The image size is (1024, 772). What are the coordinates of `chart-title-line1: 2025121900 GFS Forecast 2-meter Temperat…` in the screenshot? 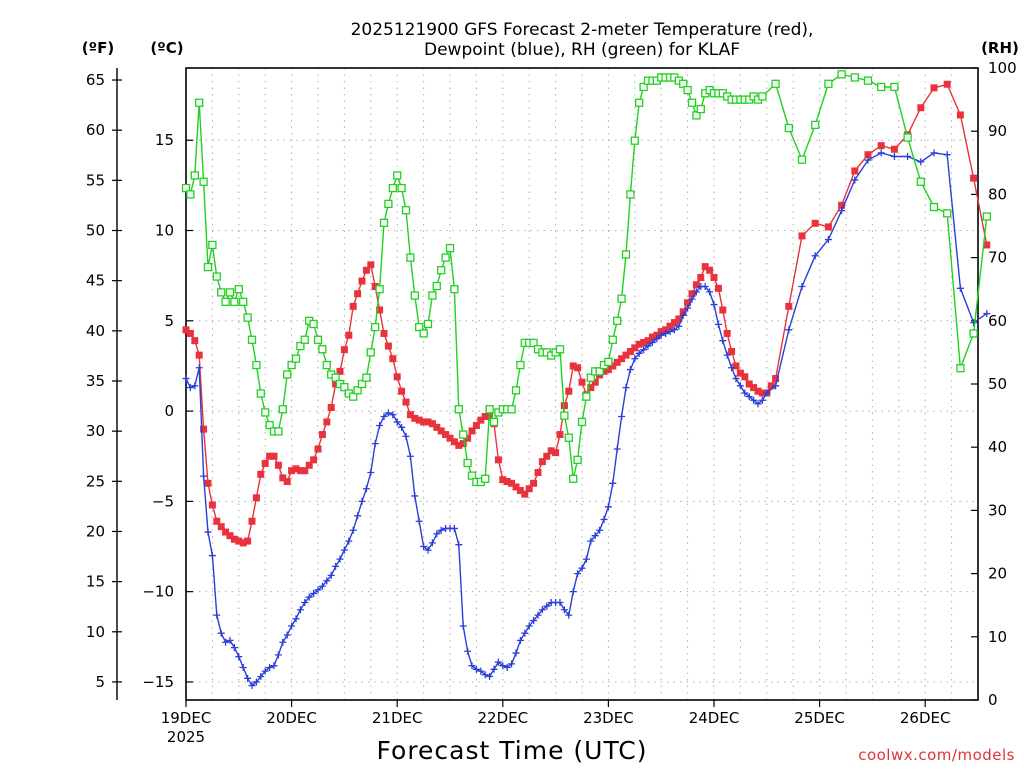 It's located at (582, 30).